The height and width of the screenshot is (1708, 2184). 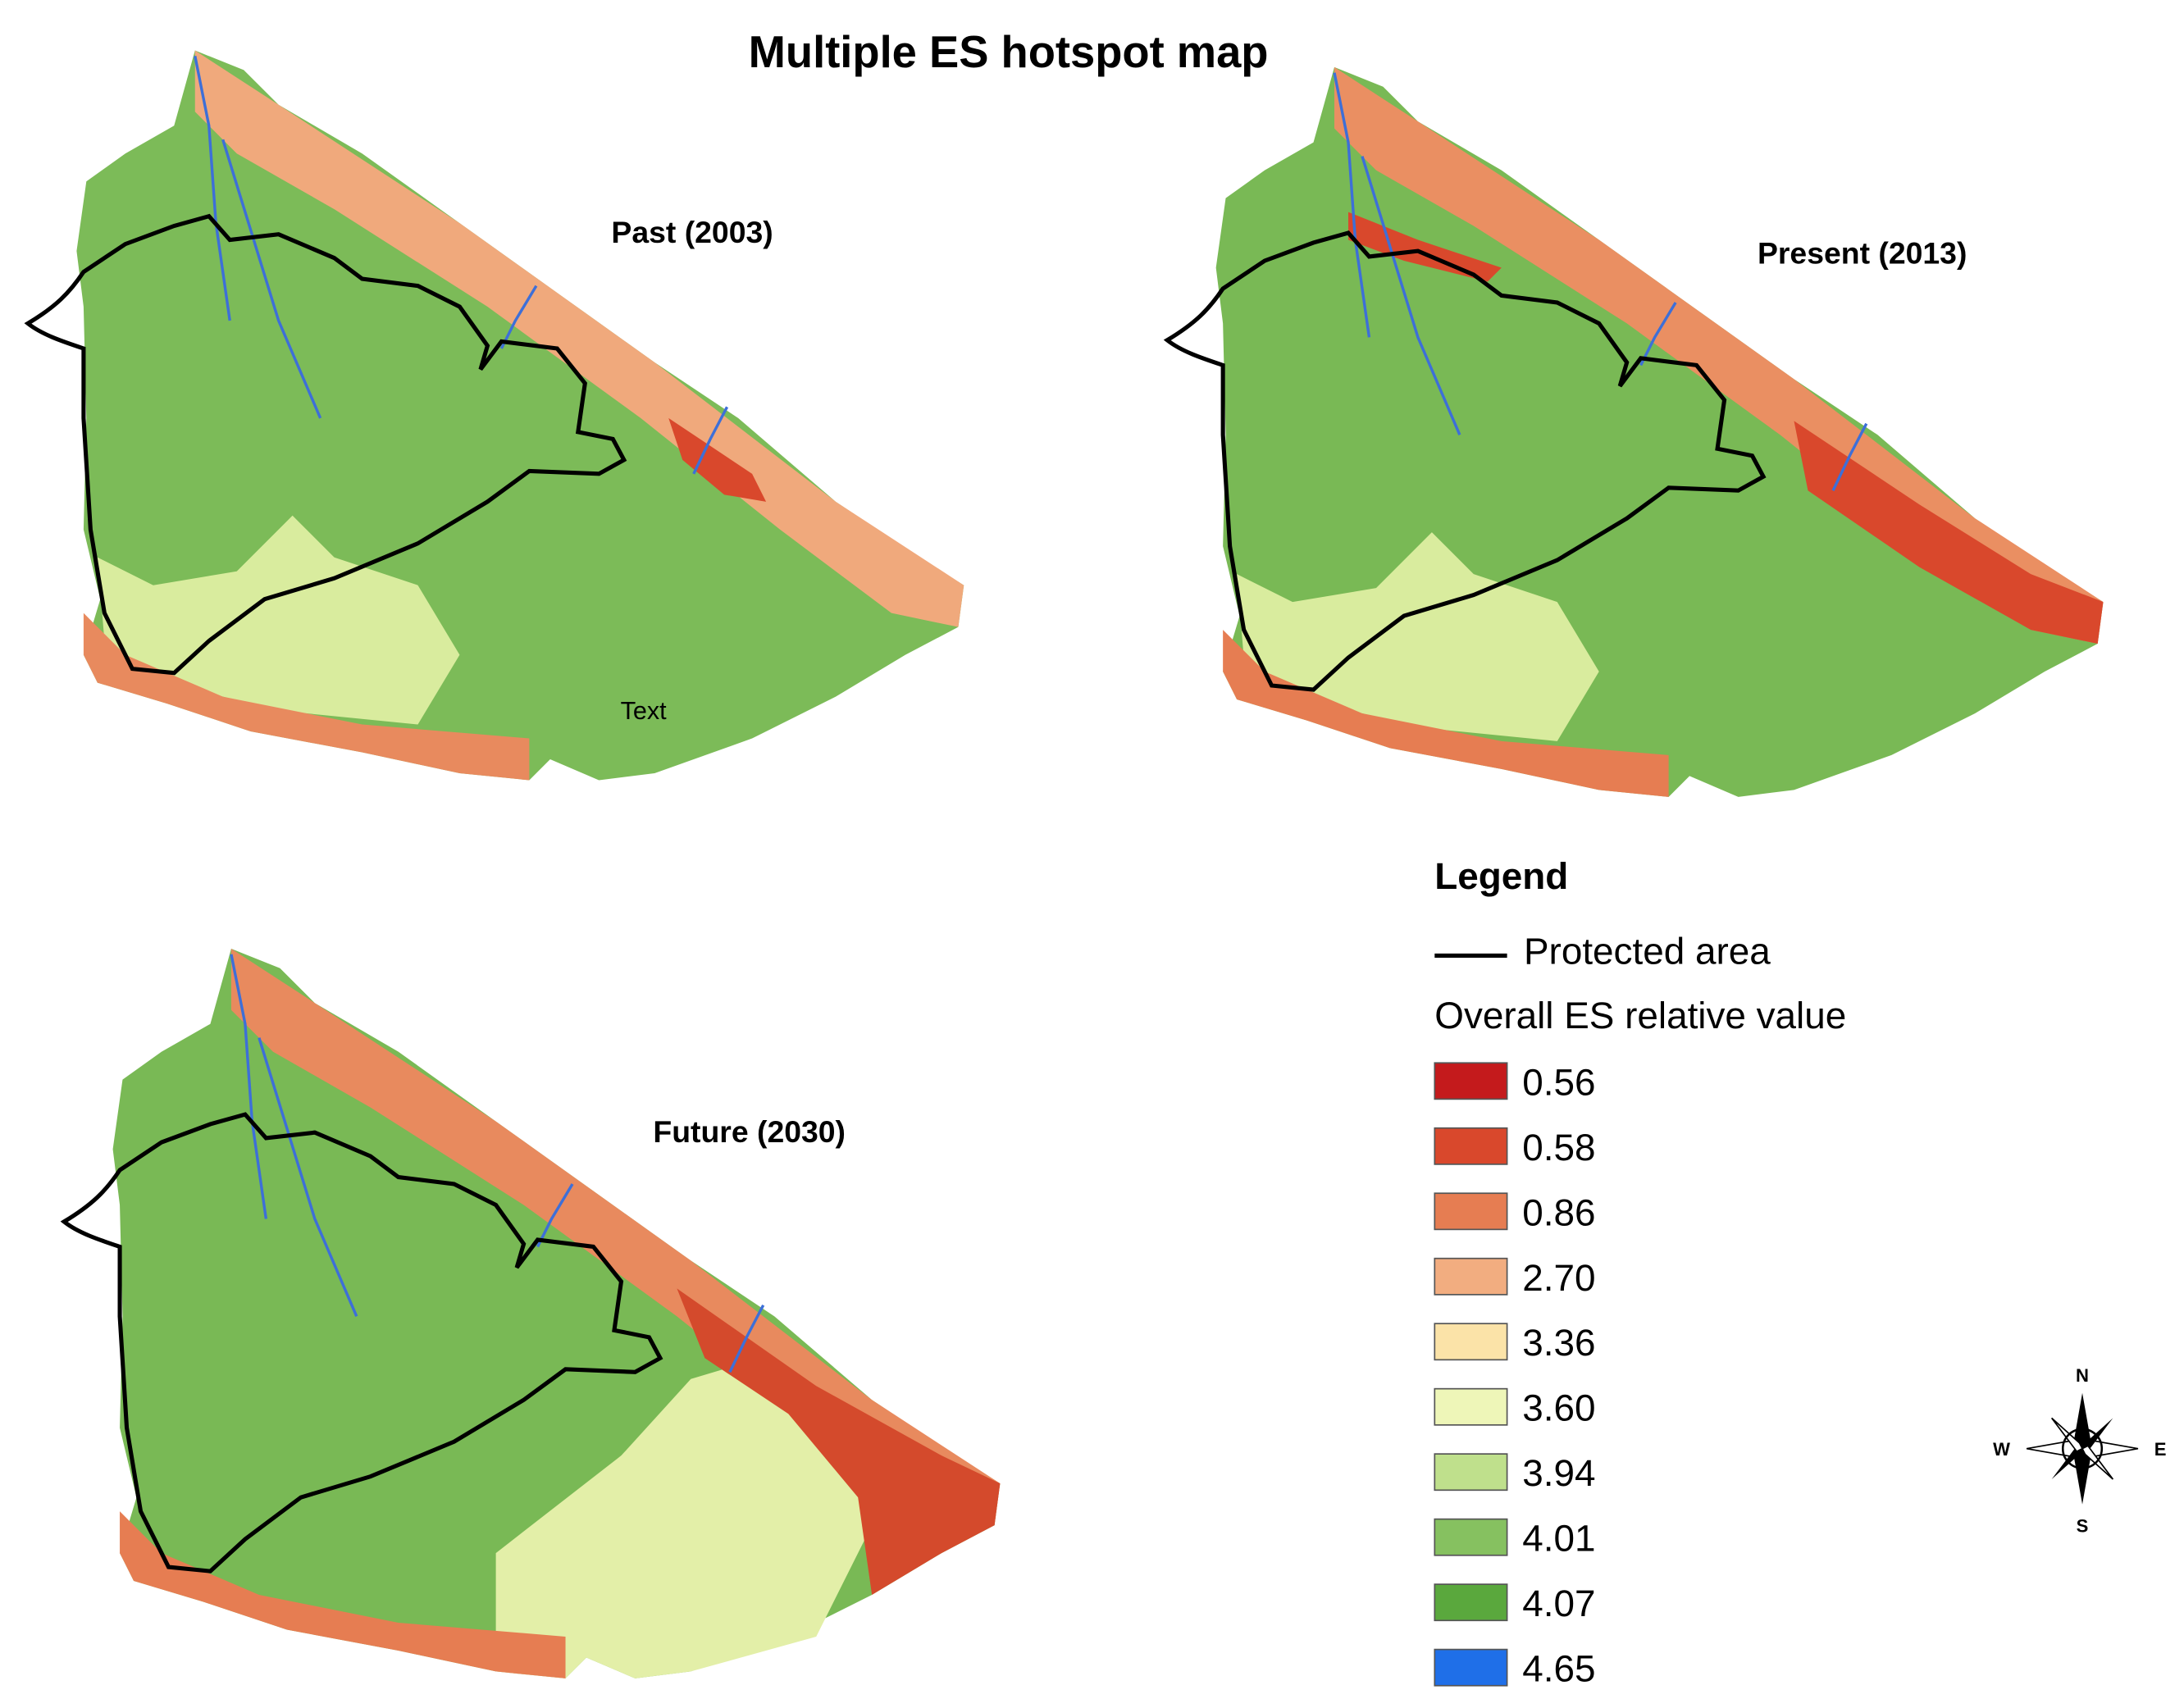 What do you see at coordinates (1558, 1212) in the screenshot?
I see `legend-value: 0.86` at bounding box center [1558, 1212].